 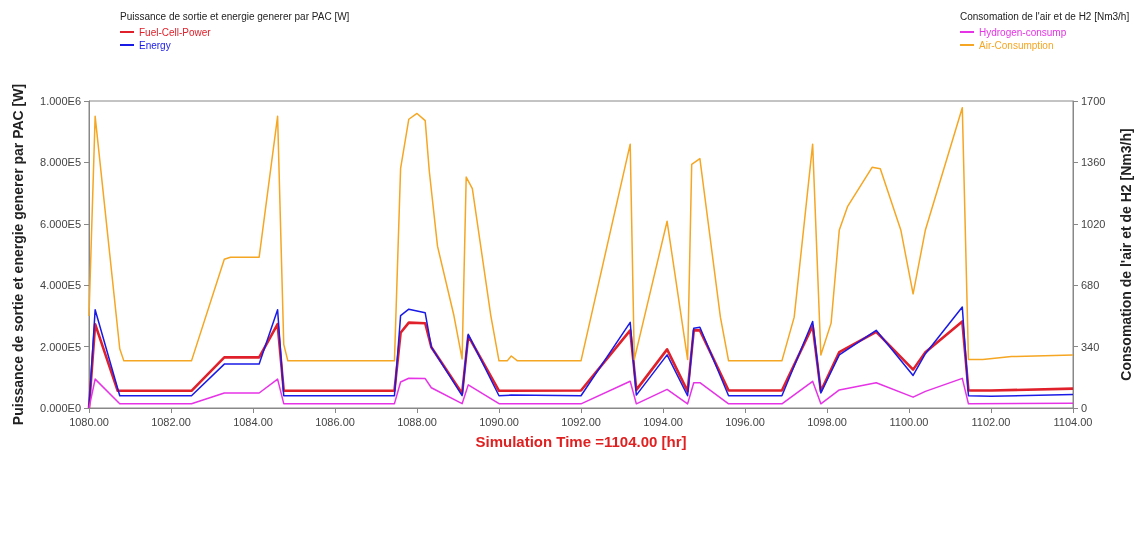 I want to click on legend-label: Energy, so click(x=155, y=45).